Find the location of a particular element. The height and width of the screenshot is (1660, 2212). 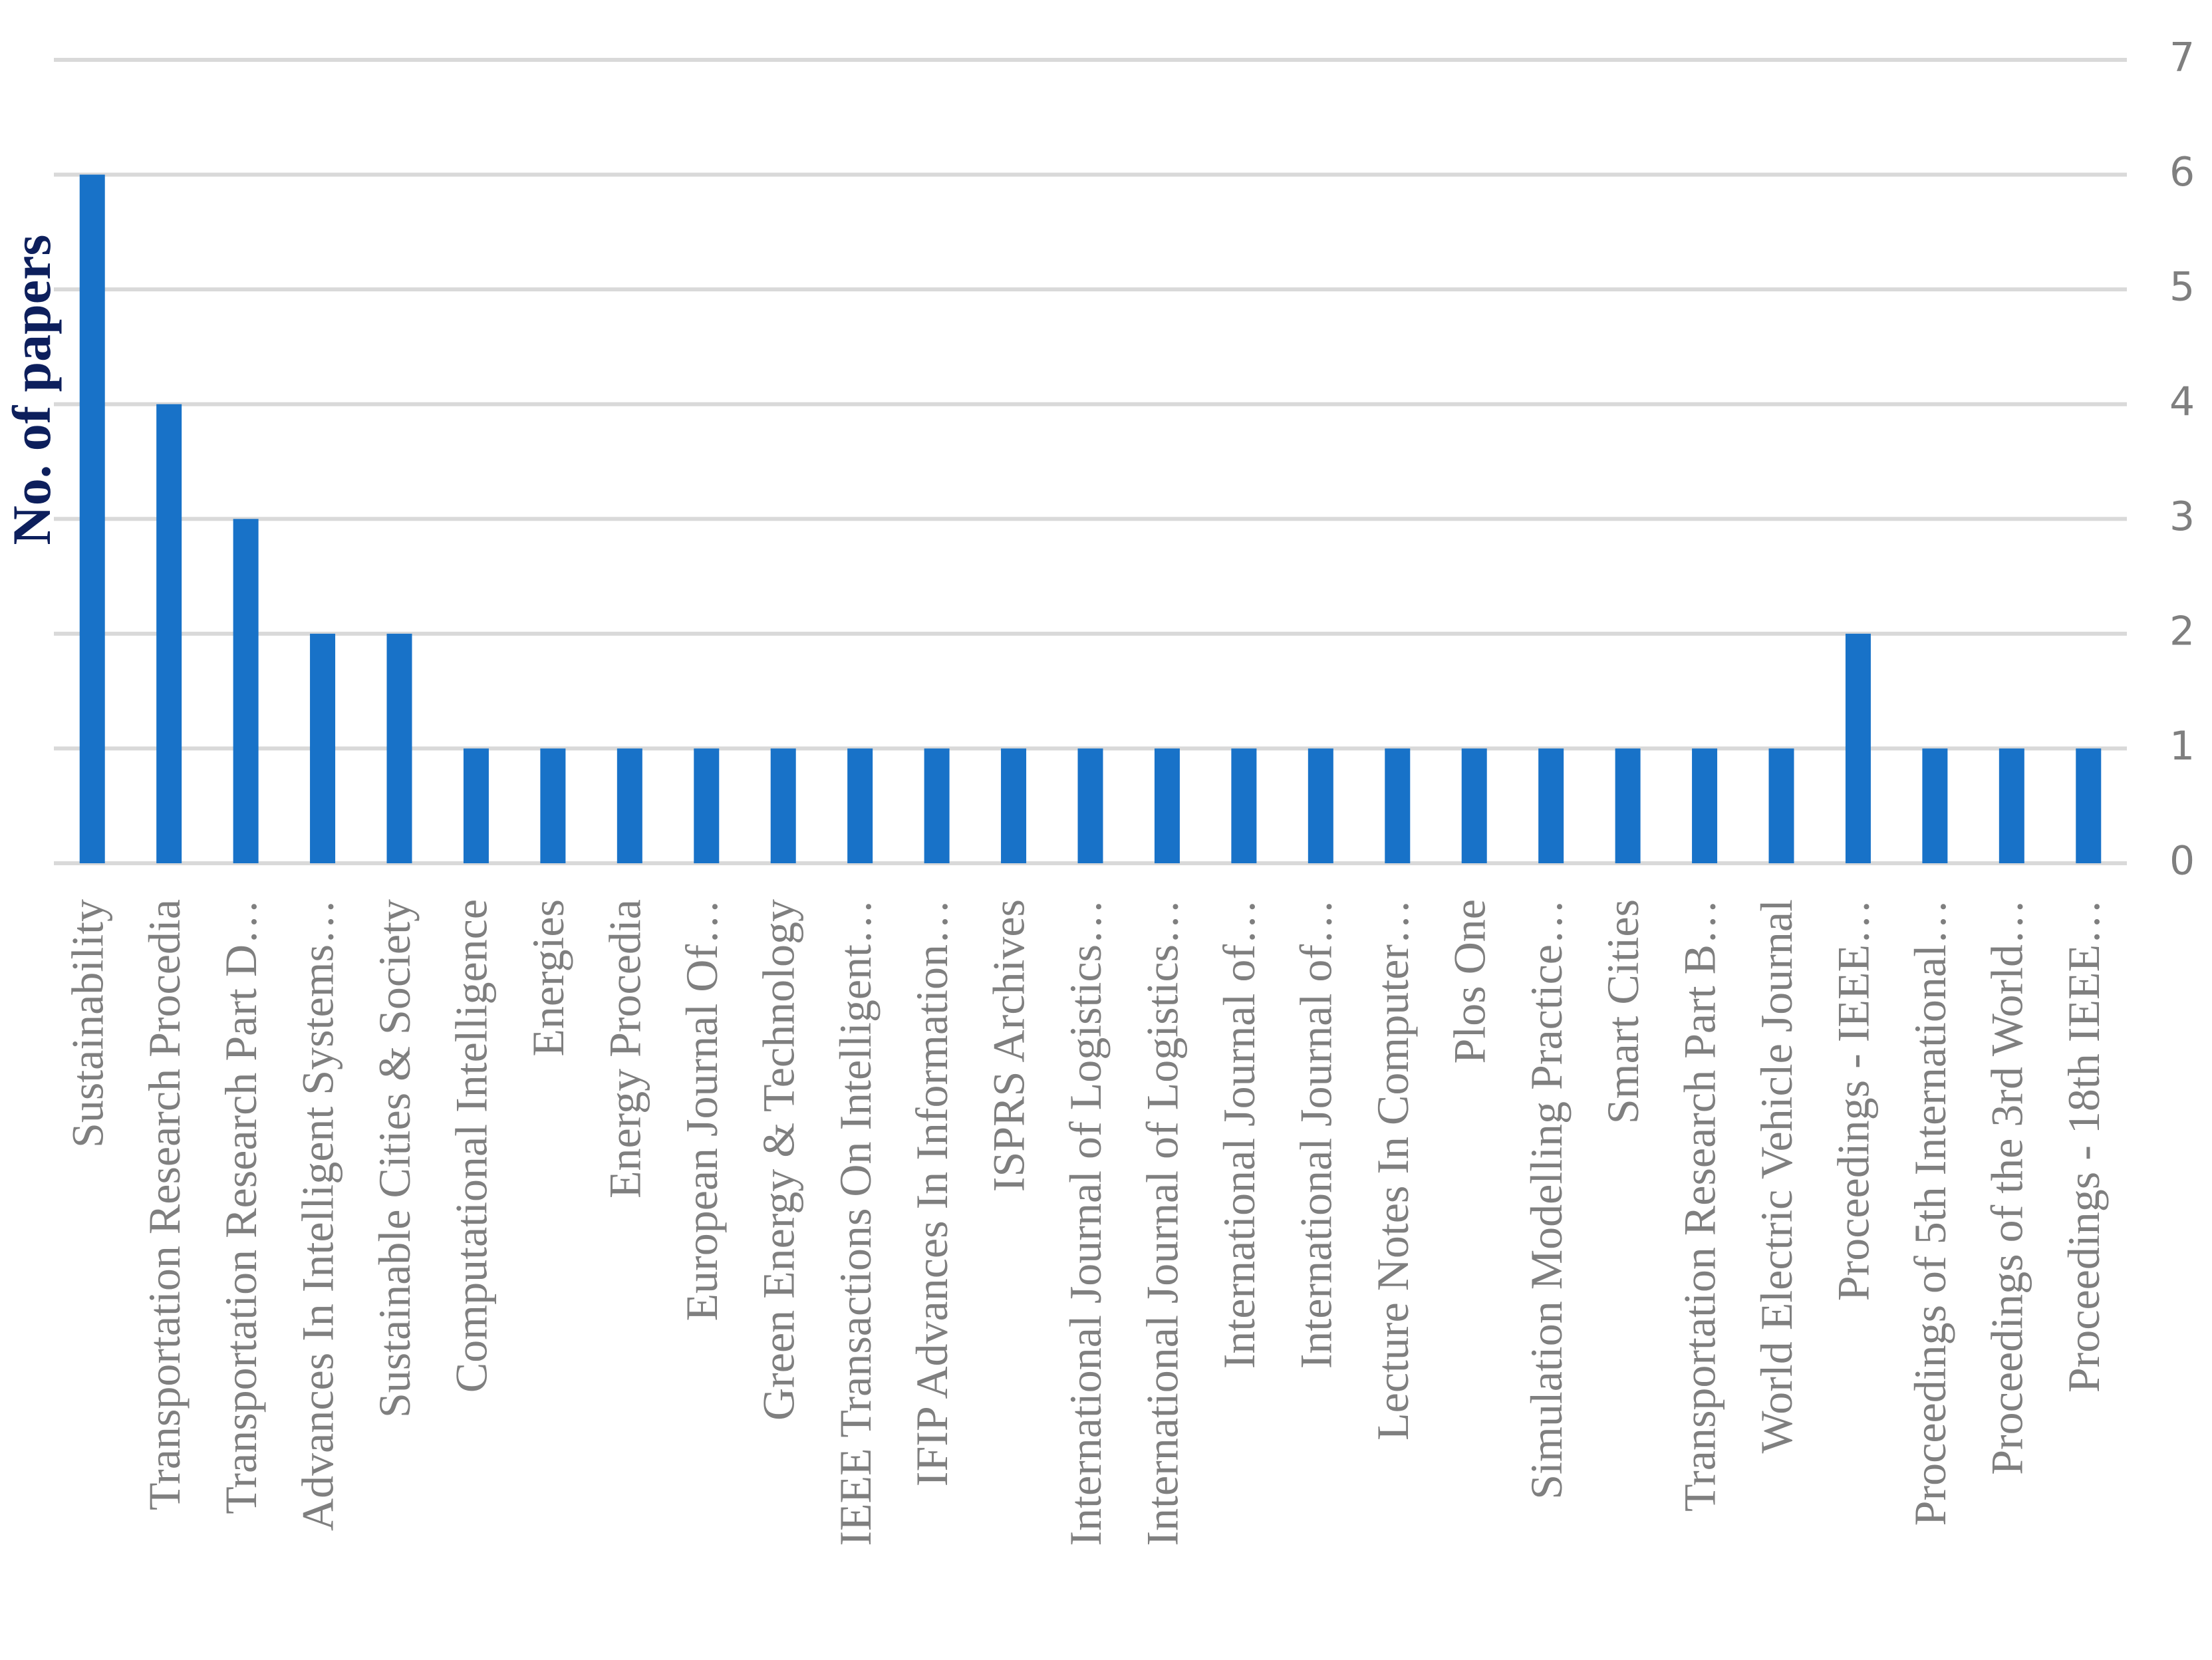

x-tick-label: Green Energy & Technology is located at coordinates (778, 1160).